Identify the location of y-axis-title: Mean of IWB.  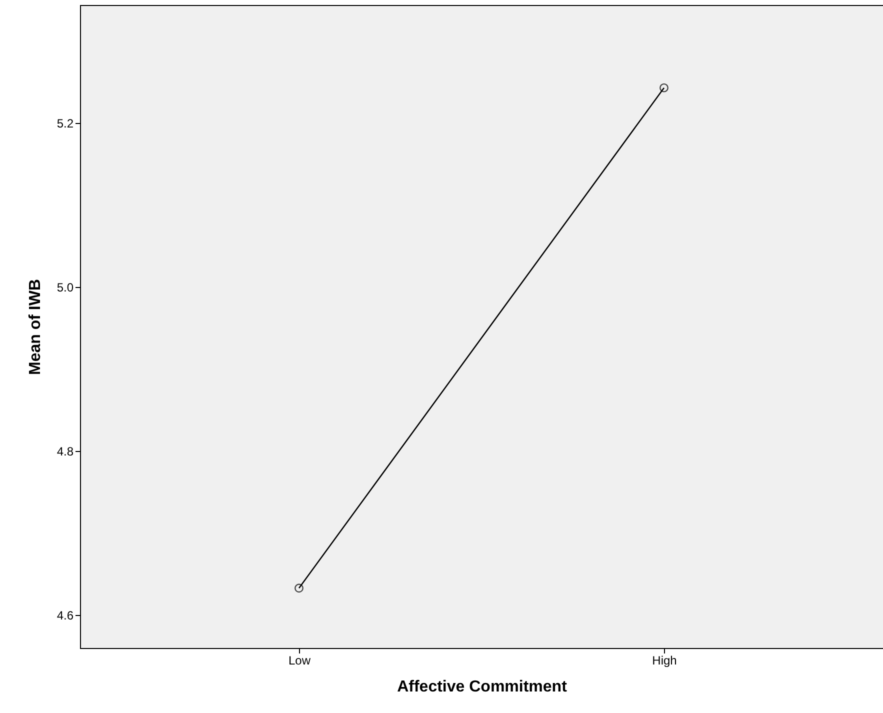
(35, 327).